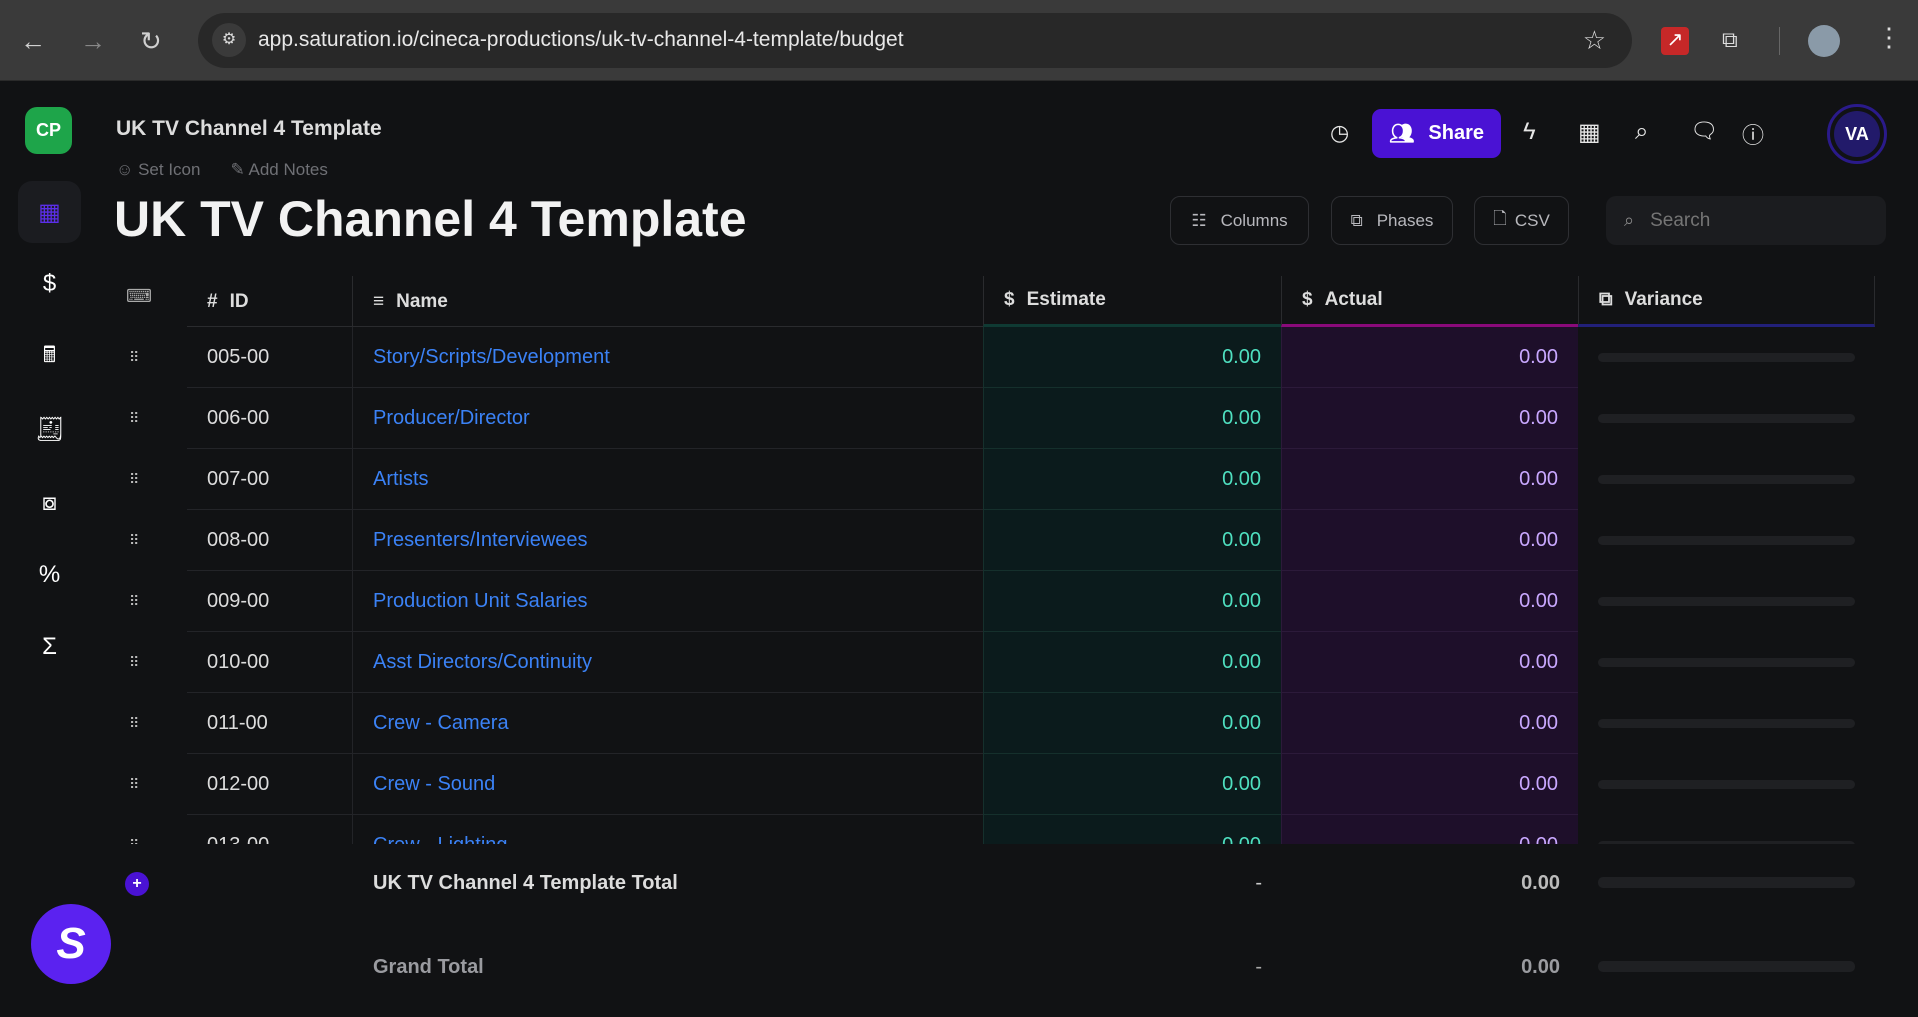 This screenshot has width=1918, height=1017. What do you see at coordinates (667, 418) in the screenshot?
I see `row-name-link: Producer/Director` at bounding box center [667, 418].